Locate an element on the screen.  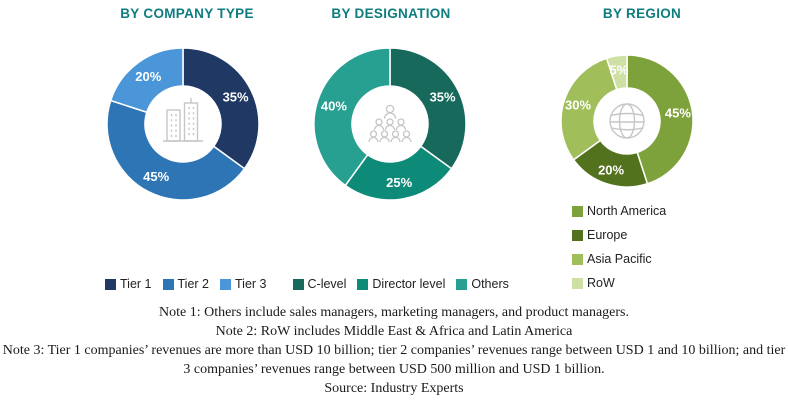
company-type-legend: Tier 1 Tier 2 Tier 3 is located at coordinates (186, 284).